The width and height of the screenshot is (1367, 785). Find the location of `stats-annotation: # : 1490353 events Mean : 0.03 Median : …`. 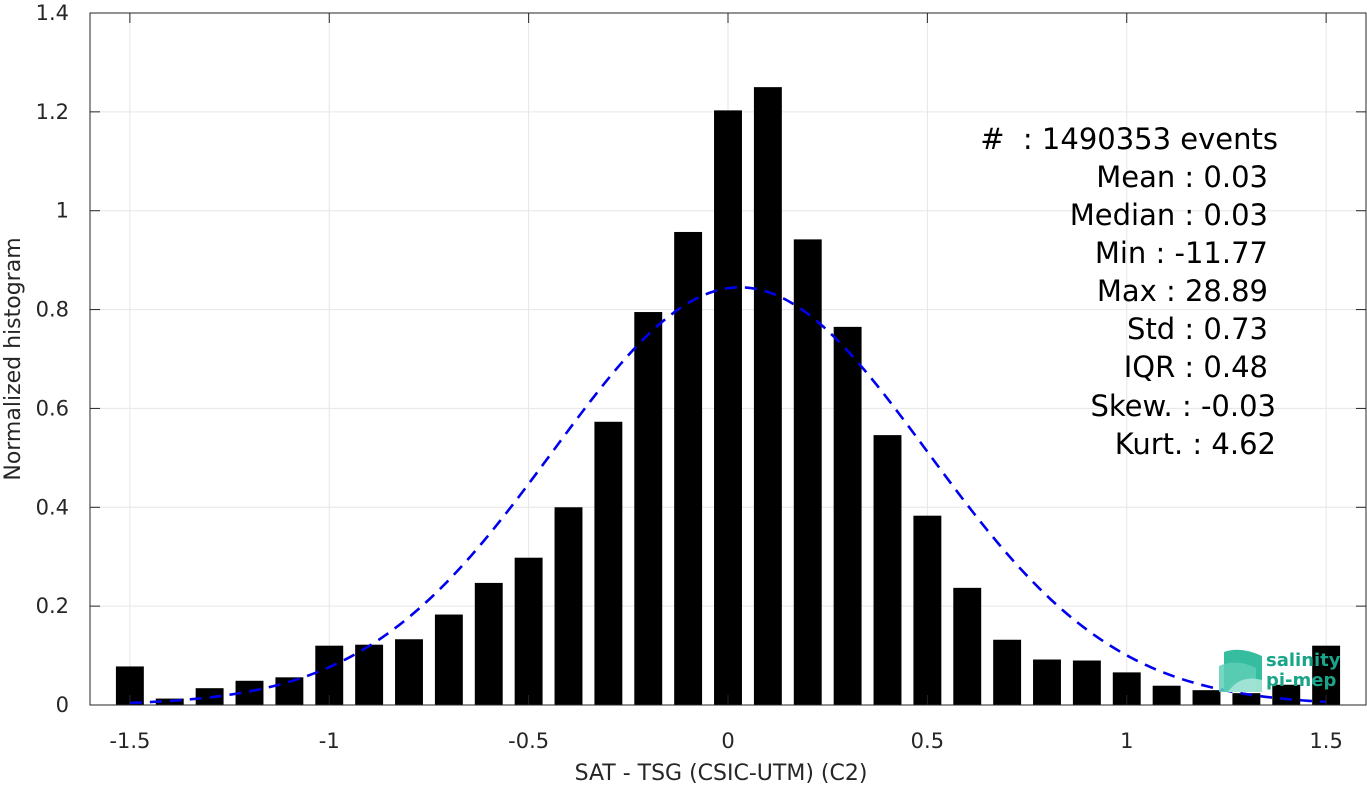

stats-annotation: # : 1490353 events Mean : 0.03 Median : … is located at coordinates (1129, 291).